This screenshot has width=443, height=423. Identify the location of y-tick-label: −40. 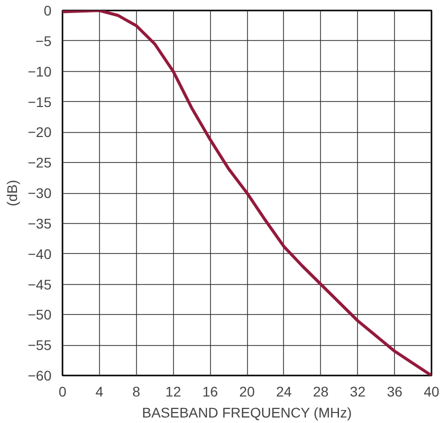
(40, 254).